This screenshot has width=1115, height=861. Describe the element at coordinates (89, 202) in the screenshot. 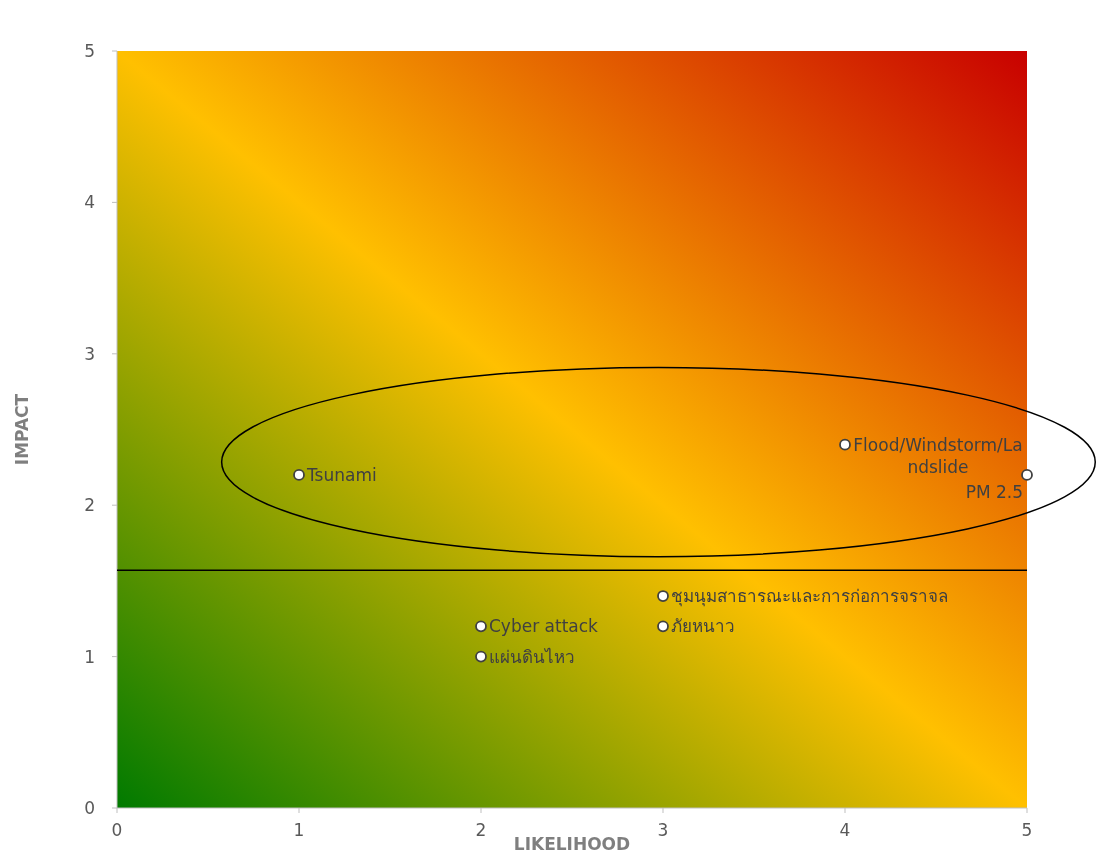

I see `y-tick-label: 4` at that location.